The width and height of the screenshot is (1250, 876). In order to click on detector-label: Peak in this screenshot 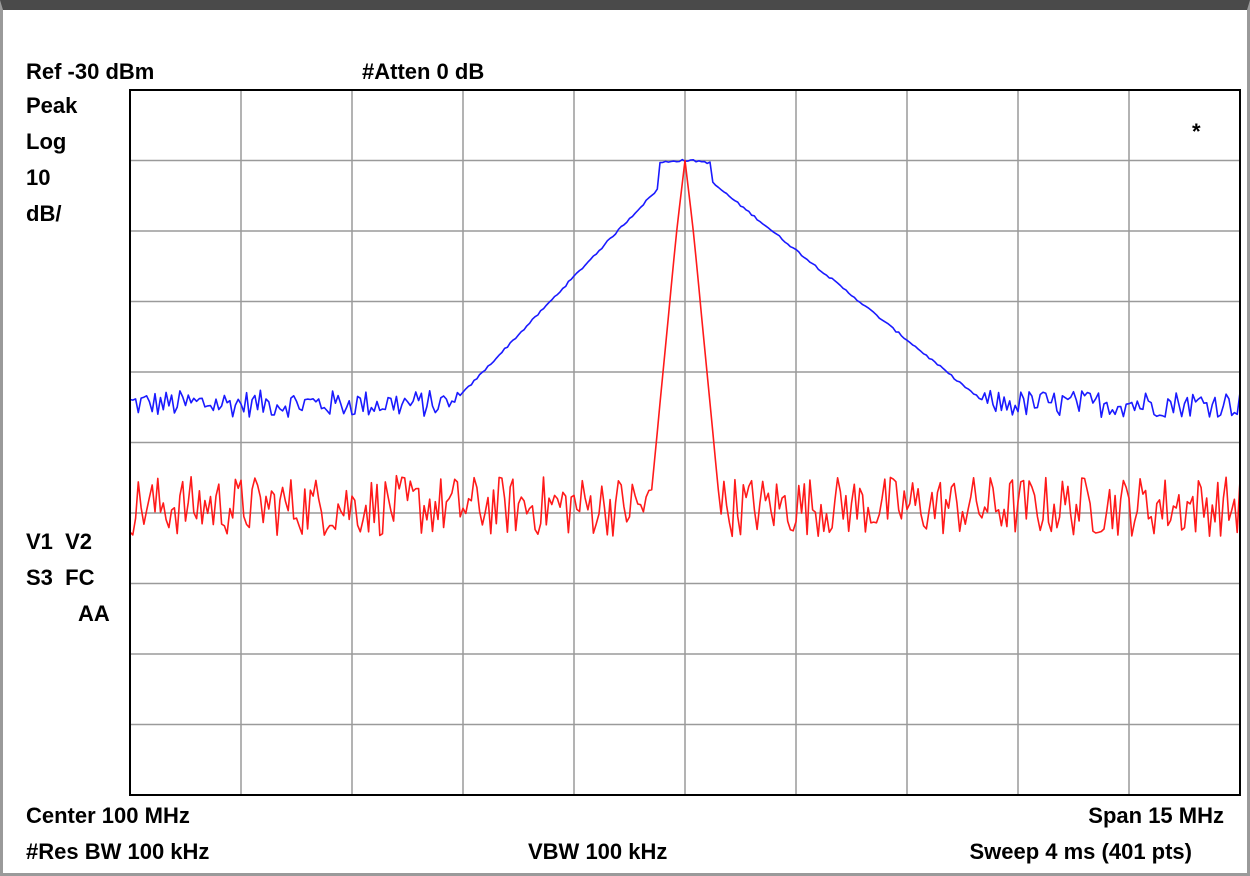, I will do `click(52, 105)`.